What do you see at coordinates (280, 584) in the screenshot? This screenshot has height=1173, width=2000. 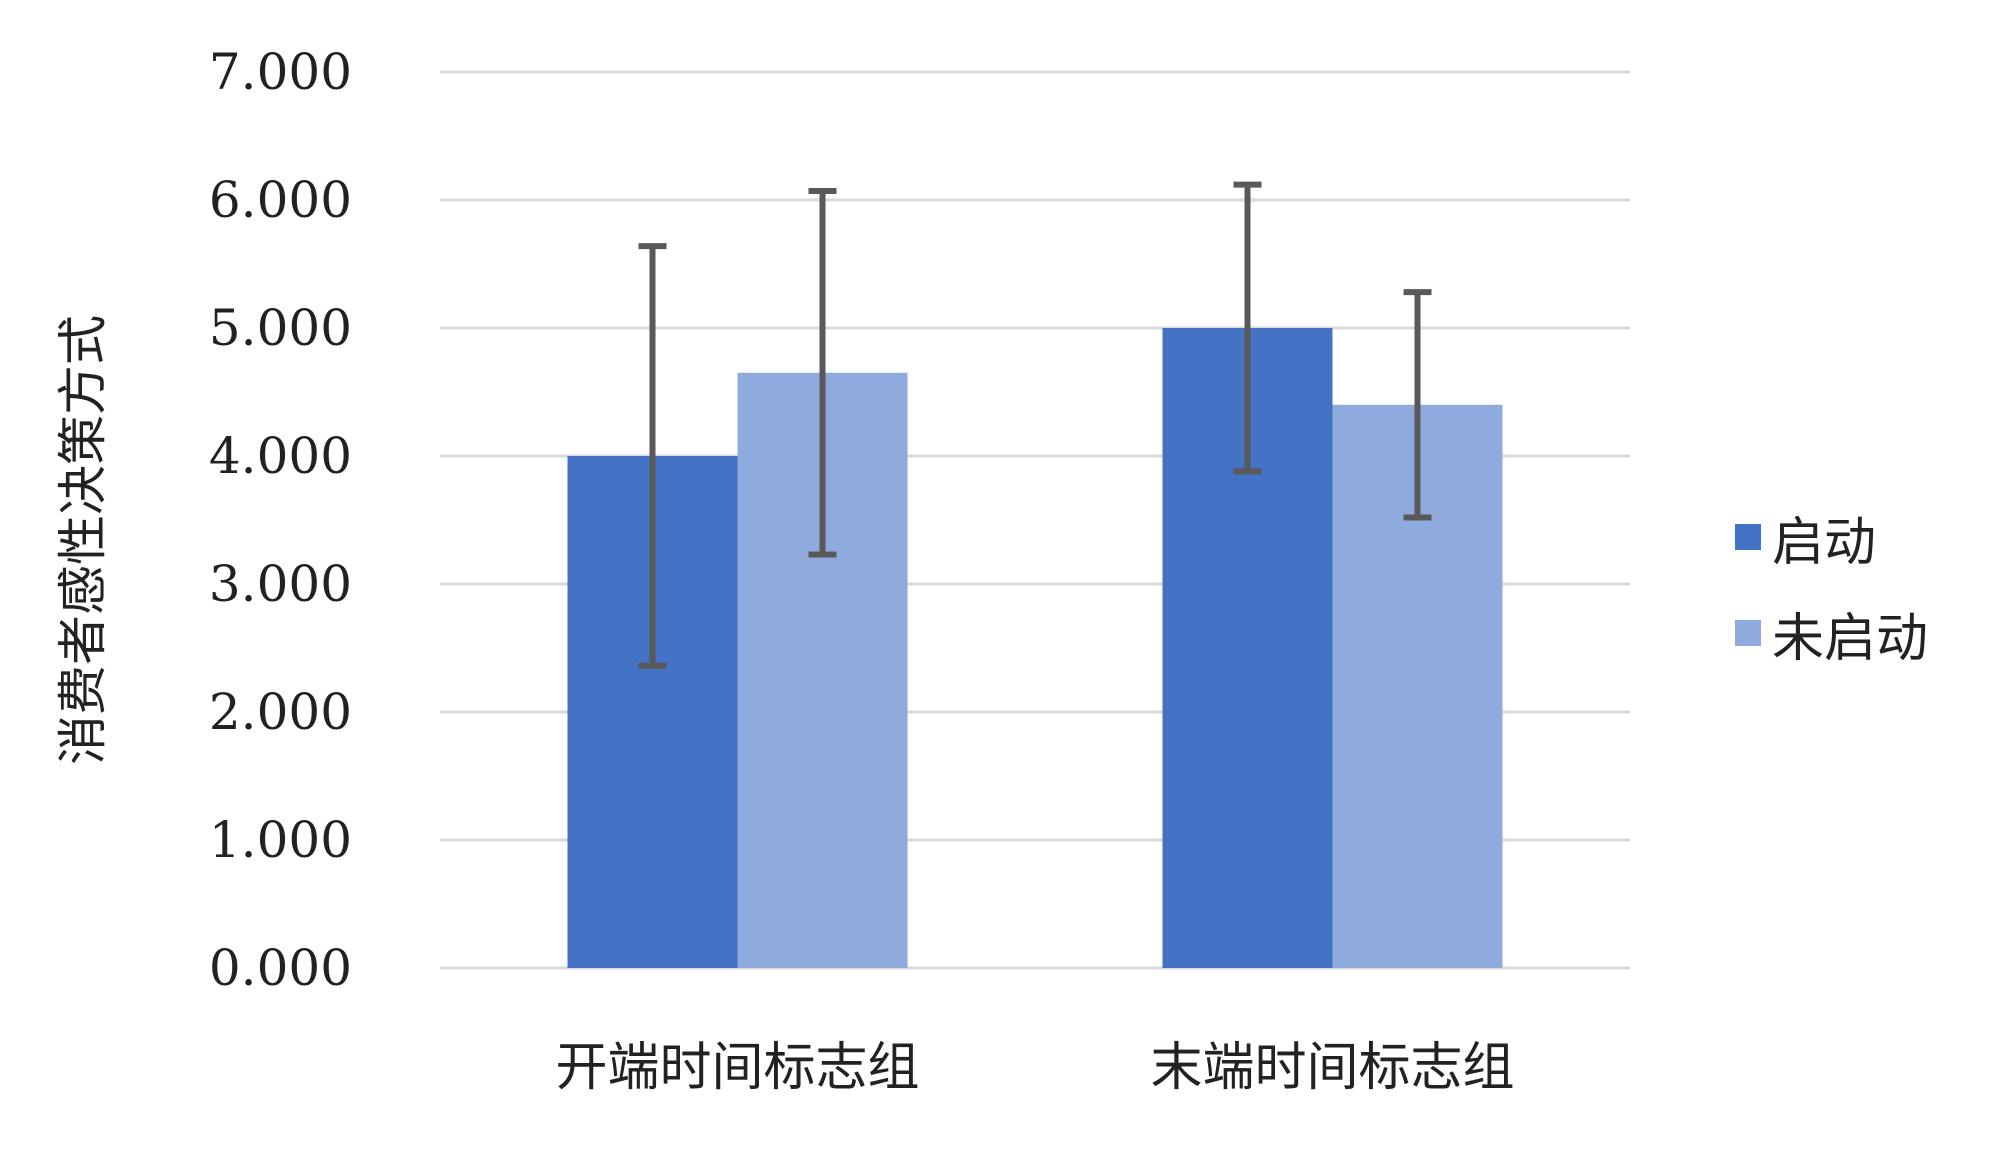 I see `y-tick-label: 3.000` at bounding box center [280, 584].